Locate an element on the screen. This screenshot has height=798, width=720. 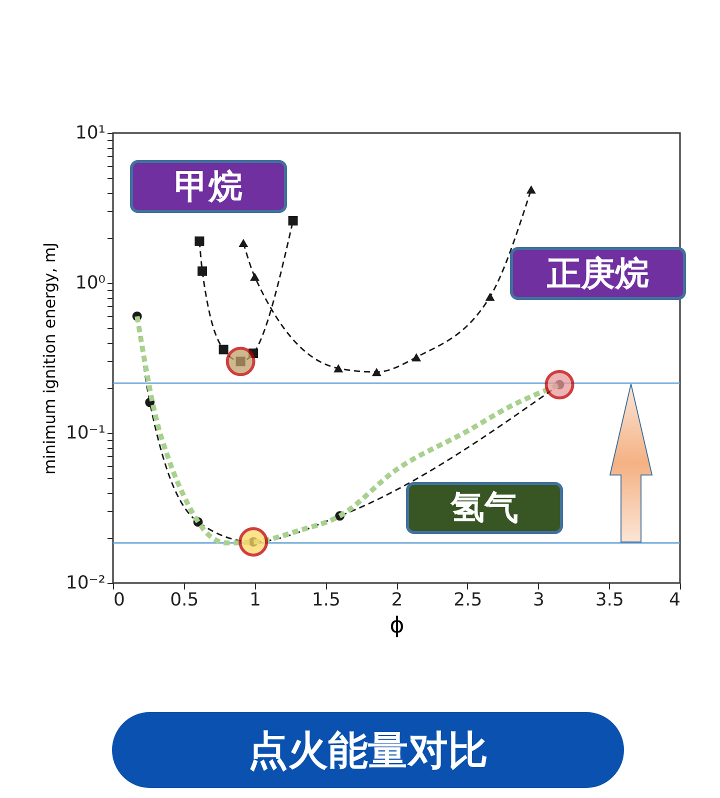
x-tick-label: 1 is located at coordinates (255, 600).